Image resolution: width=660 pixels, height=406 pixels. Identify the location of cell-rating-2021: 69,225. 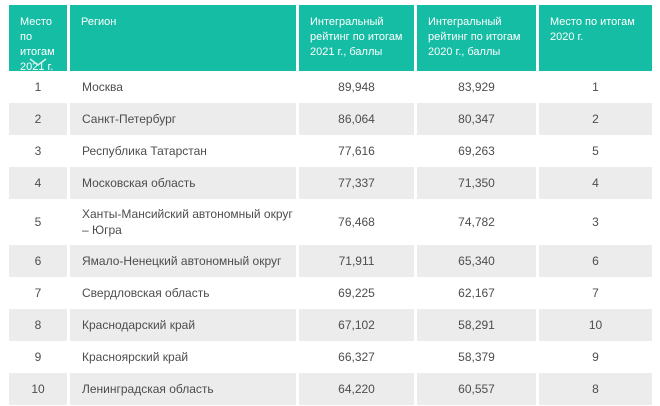
(356, 293).